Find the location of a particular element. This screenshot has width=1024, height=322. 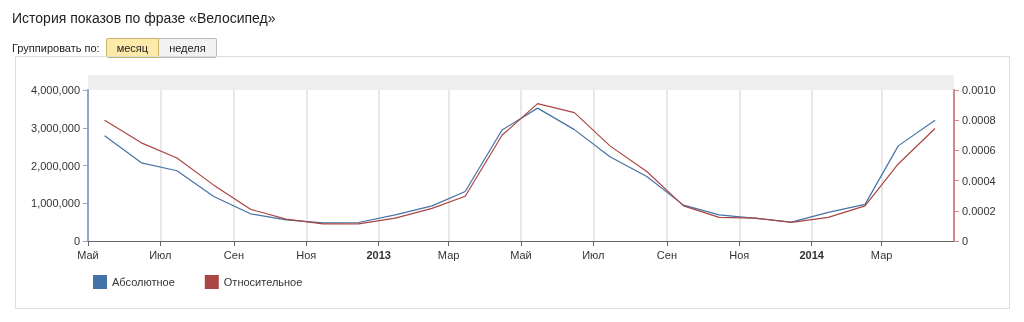

y2-tick-label: 0.0006 is located at coordinates (979, 150).